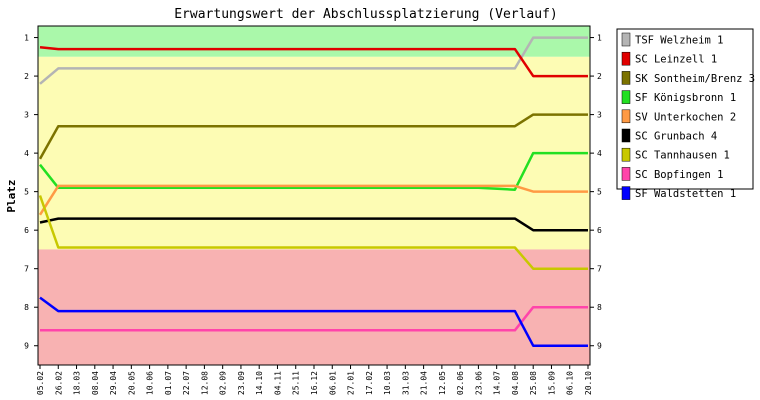  Describe the element at coordinates (58, 383) in the screenshot. I see `x-tick-label-1: 26.02` at that location.